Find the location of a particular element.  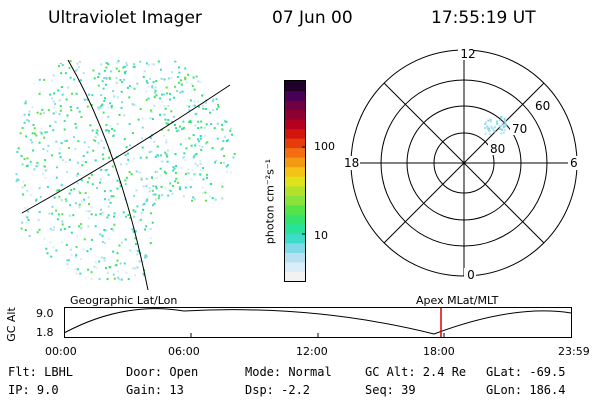

lat-label-70: 70 is located at coordinates (519, 129).